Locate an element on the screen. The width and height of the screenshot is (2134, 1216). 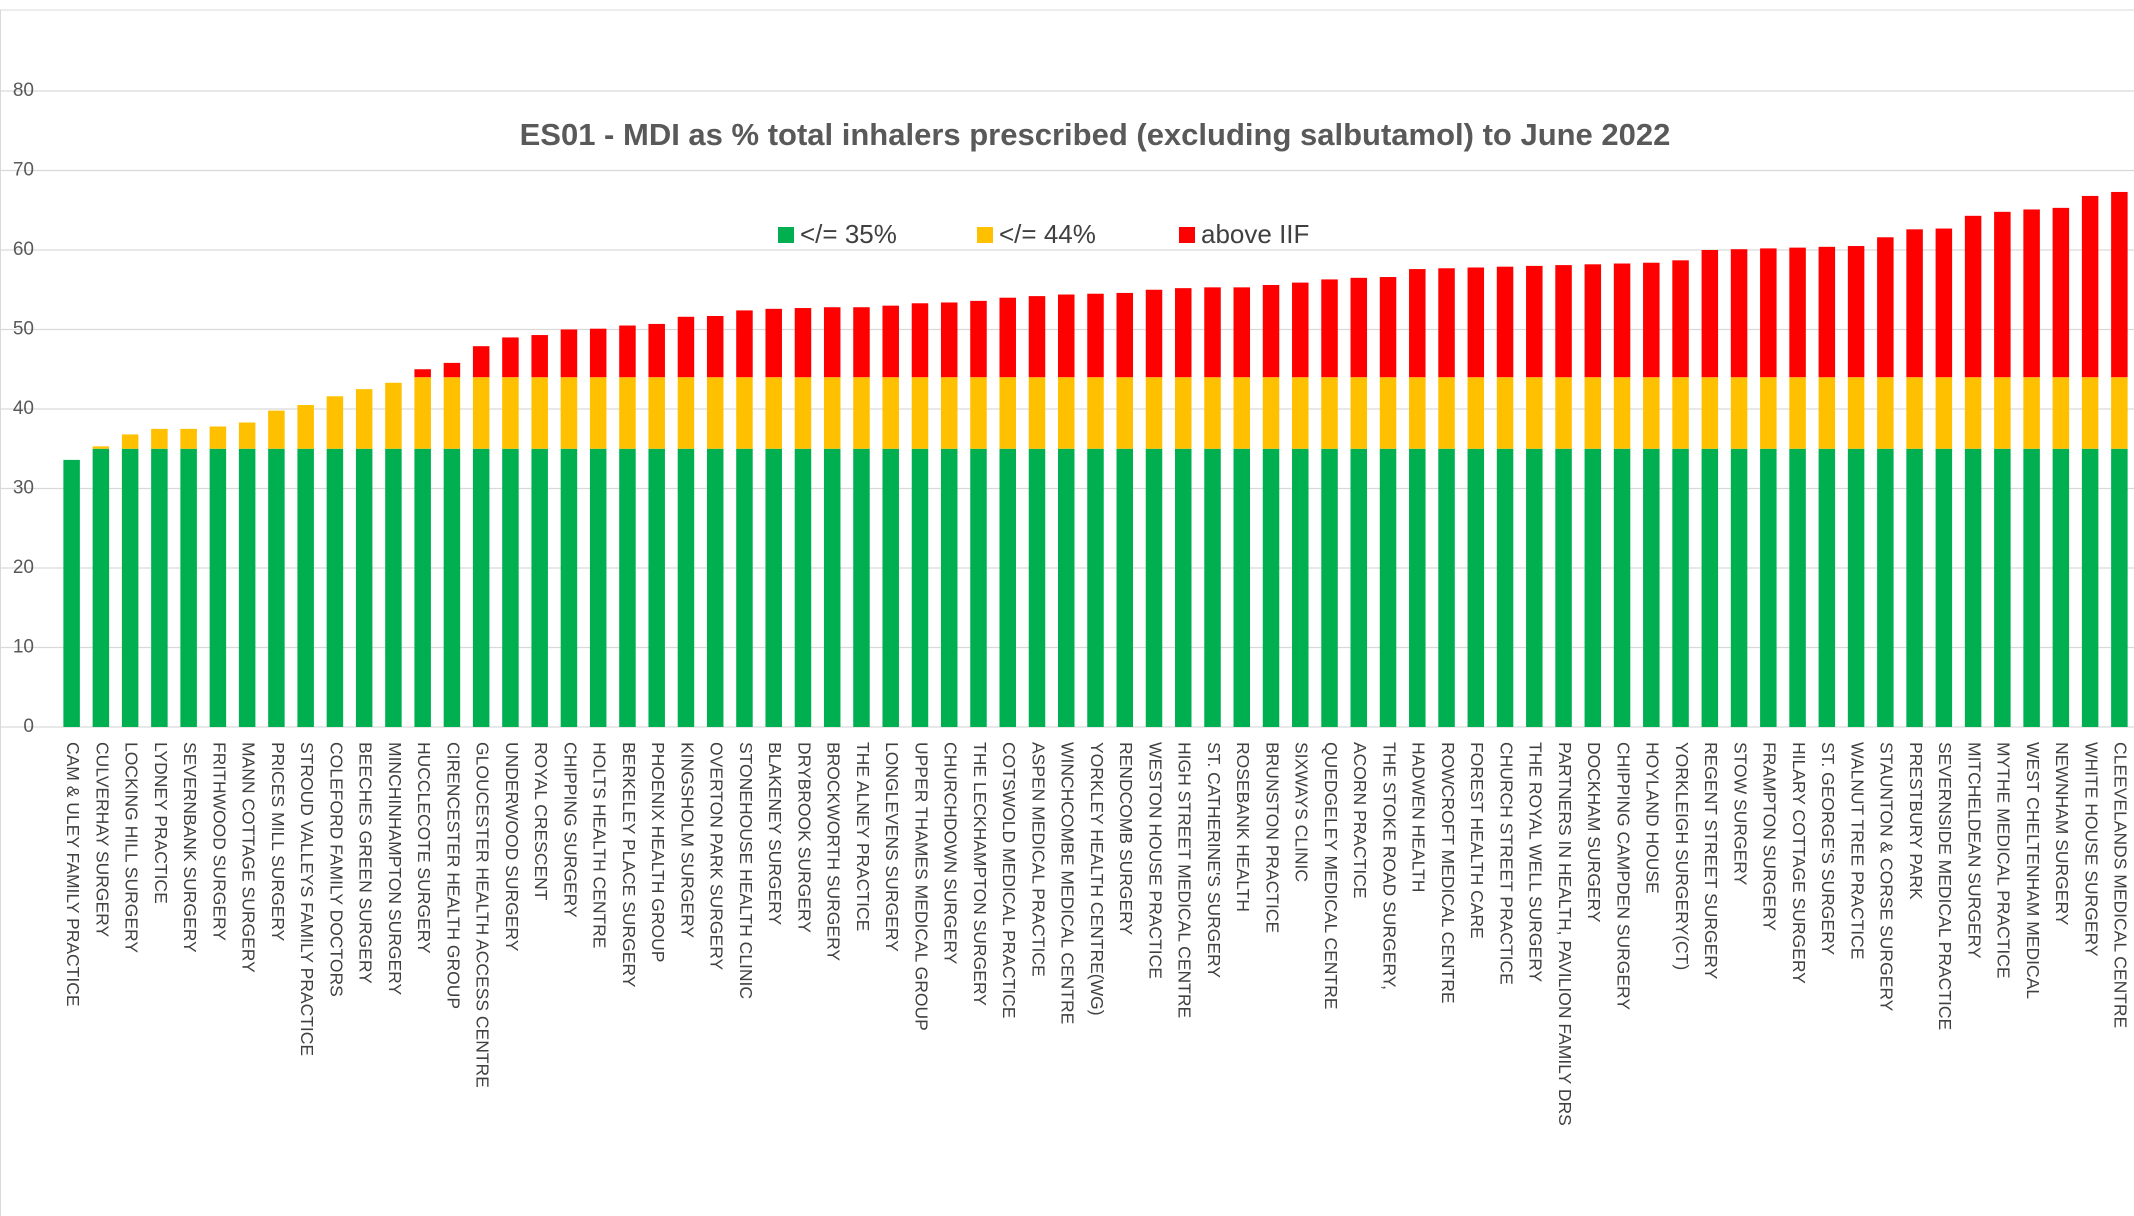
x-tick-label: PRESTBURY PARK is located at coordinates (1916, 821).